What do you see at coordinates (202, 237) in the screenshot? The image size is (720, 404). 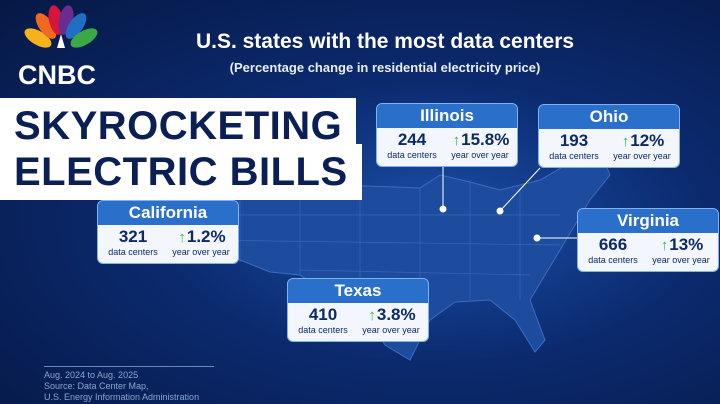 I see `price-change: 1.2%` at bounding box center [202, 237].